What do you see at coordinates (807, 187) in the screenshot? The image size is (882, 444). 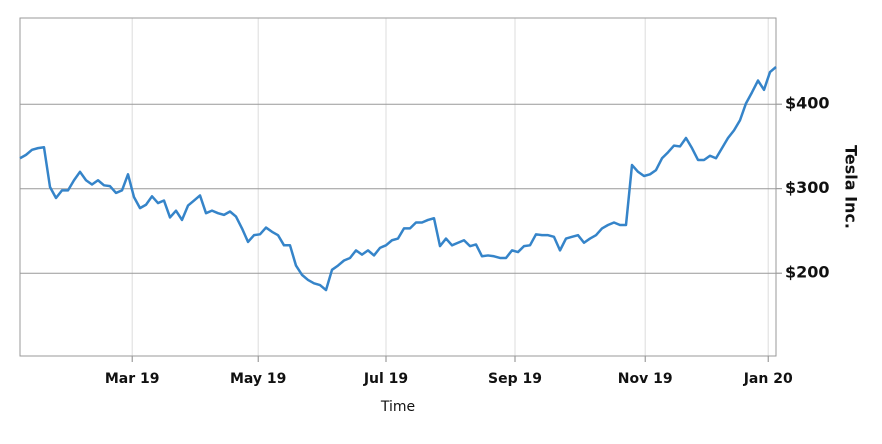 I see `y-tick-label: $300` at bounding box center [807, 187].